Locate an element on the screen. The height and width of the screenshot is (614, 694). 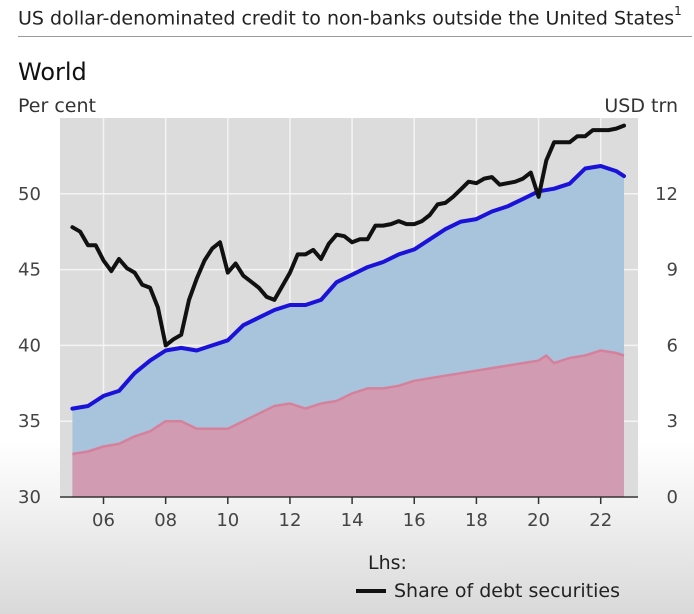
x-tick-label: 14 is located at coordinates (352, 520).